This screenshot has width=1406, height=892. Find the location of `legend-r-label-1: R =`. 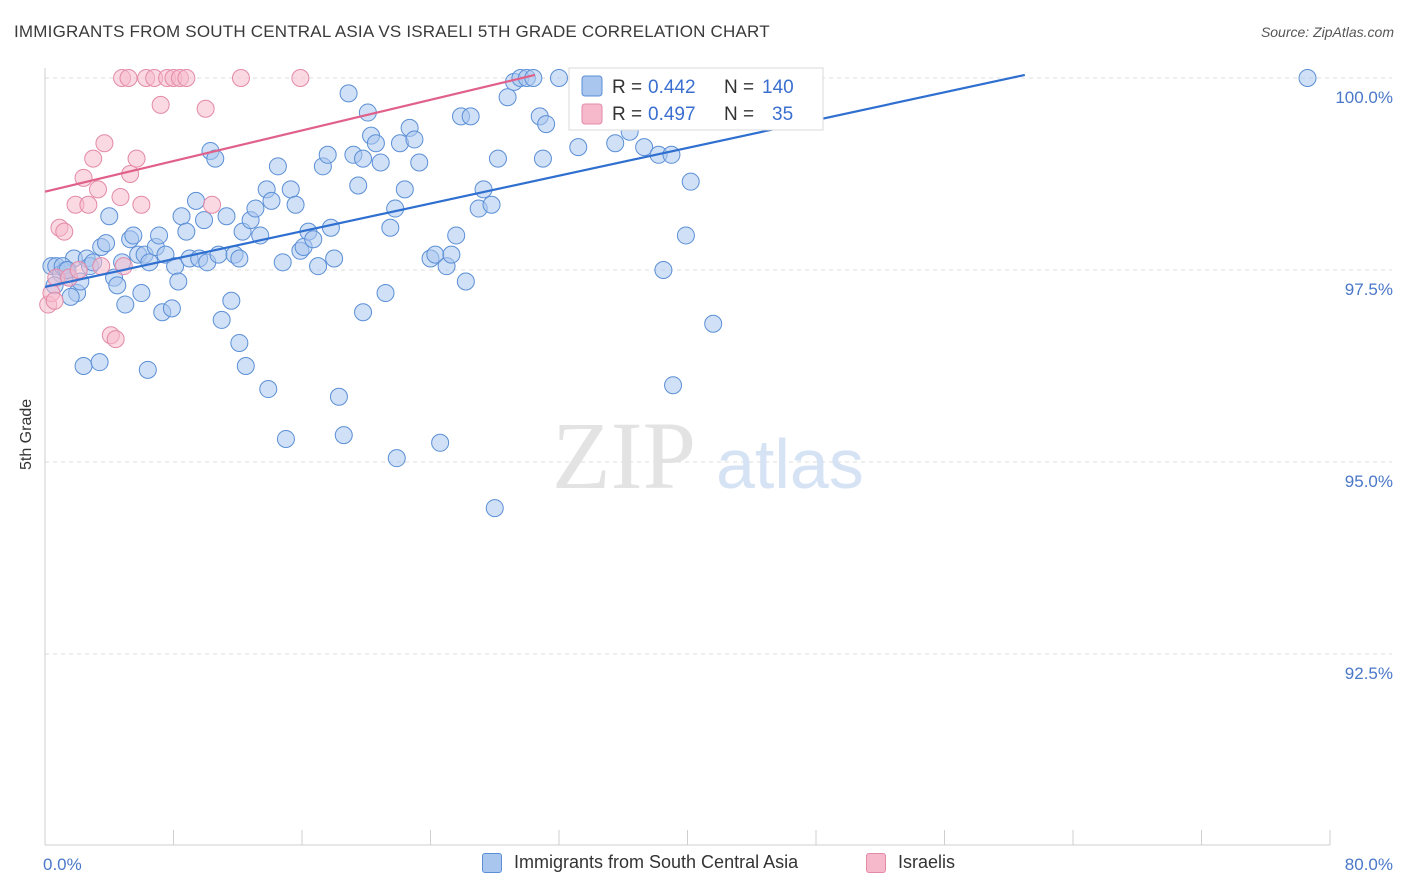

legend-r-label-1: R = is located at coordinates (627, 87).